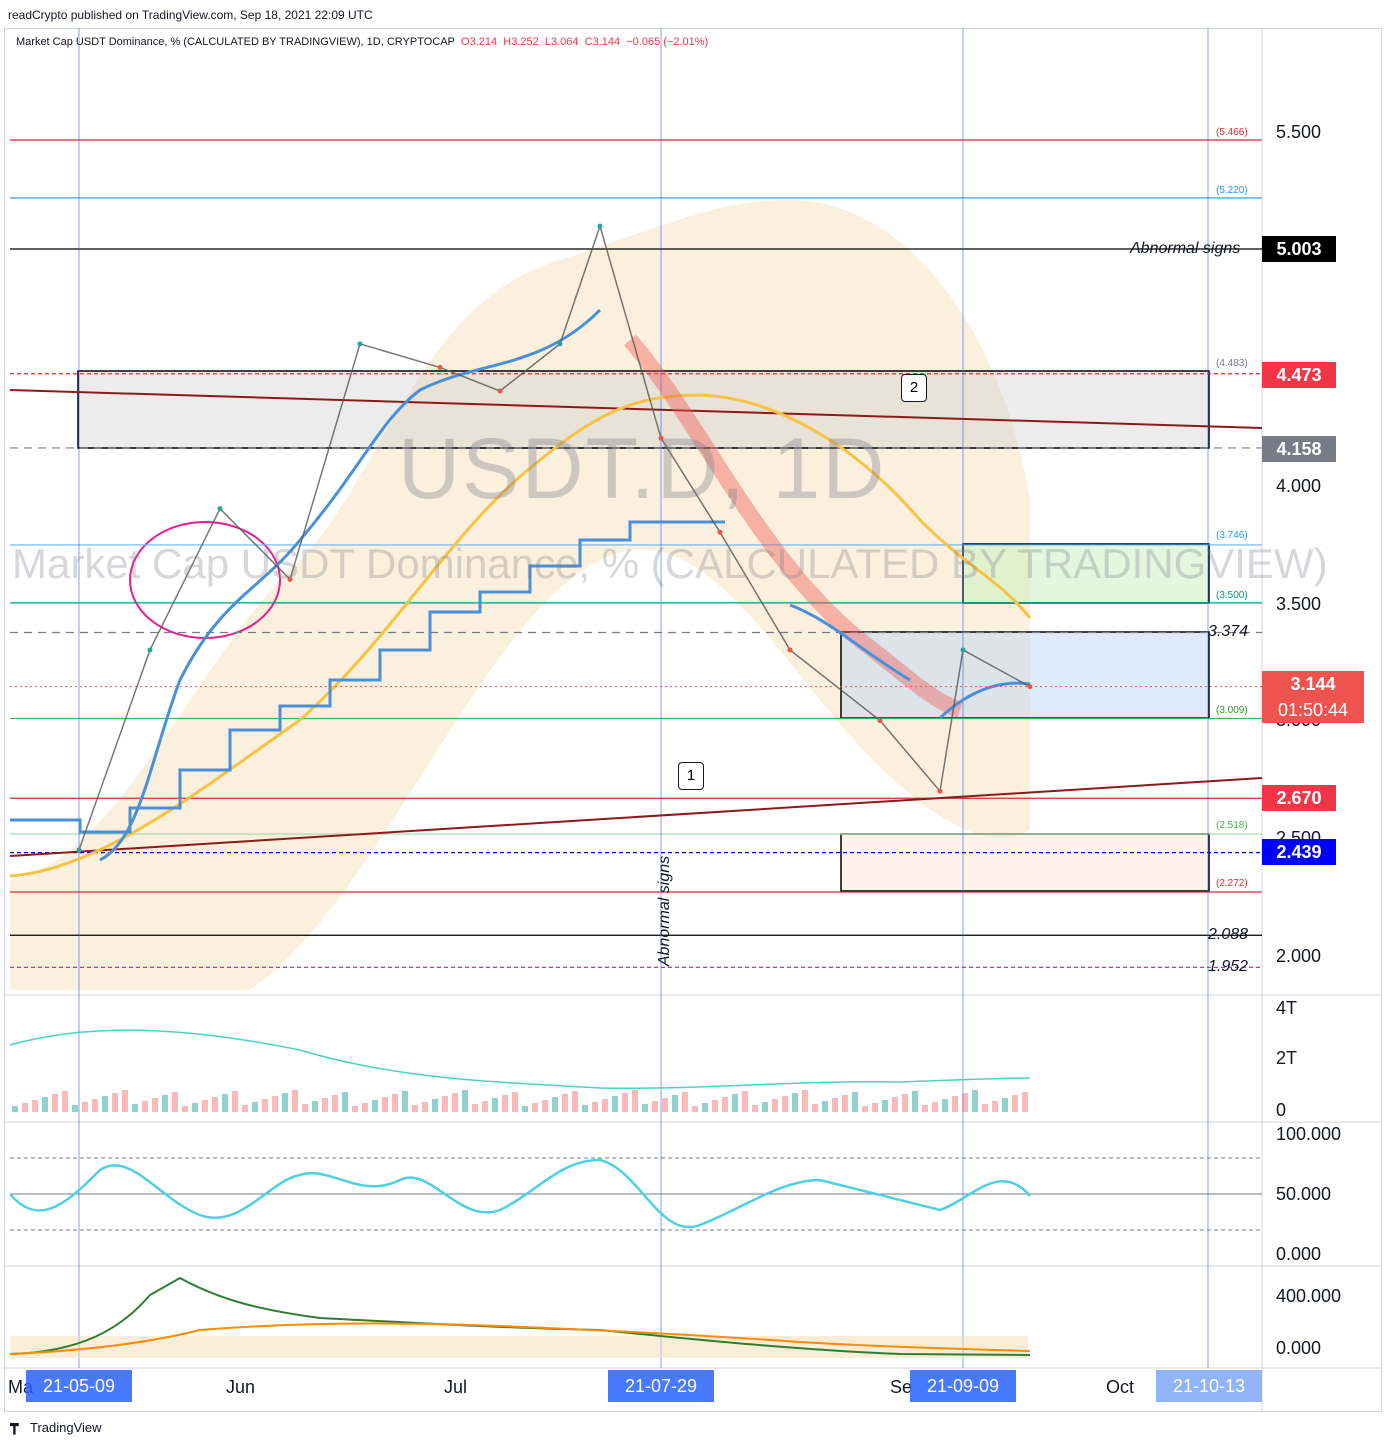 The height and width of the screenshot is (1447, 1388). I want to click on abnormal-signs-label: Abnormal signs, so click(1185, 248).